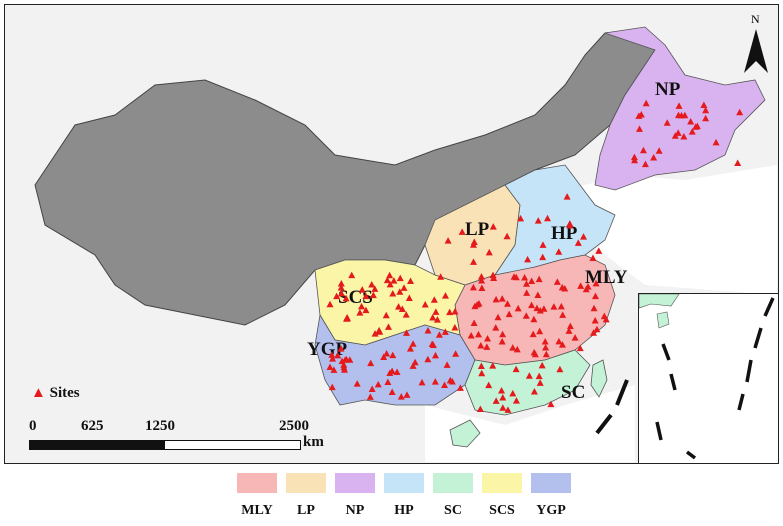  I want to click on scale-tick-625: 625, so click(92, 426).